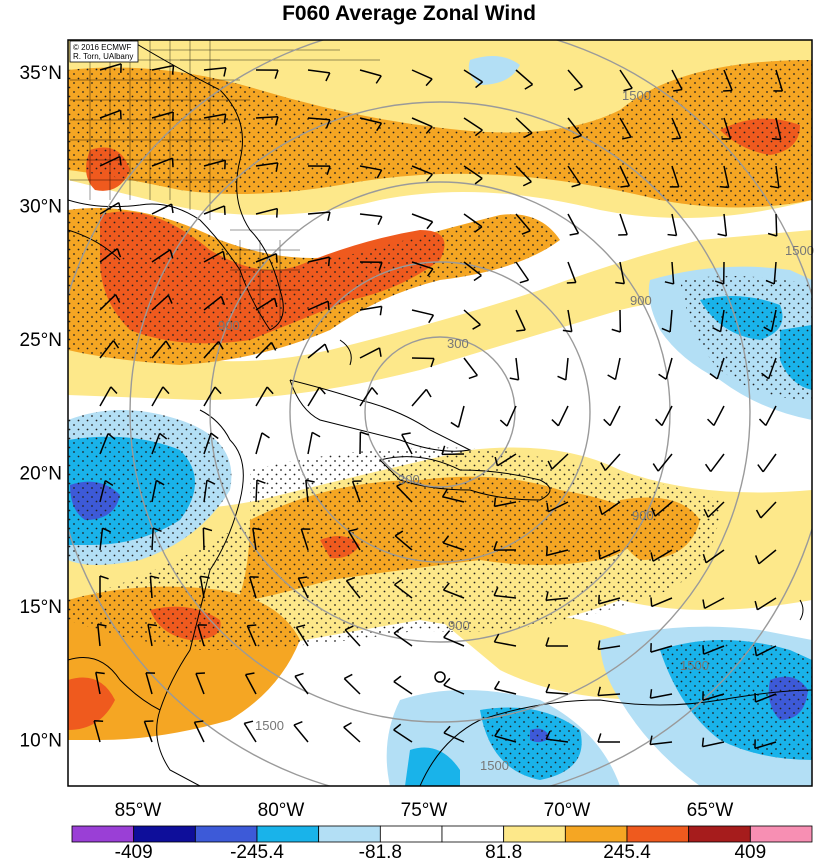 This screenshot has width=818, height=861. I want to click on center-marker, so click(440, 677).